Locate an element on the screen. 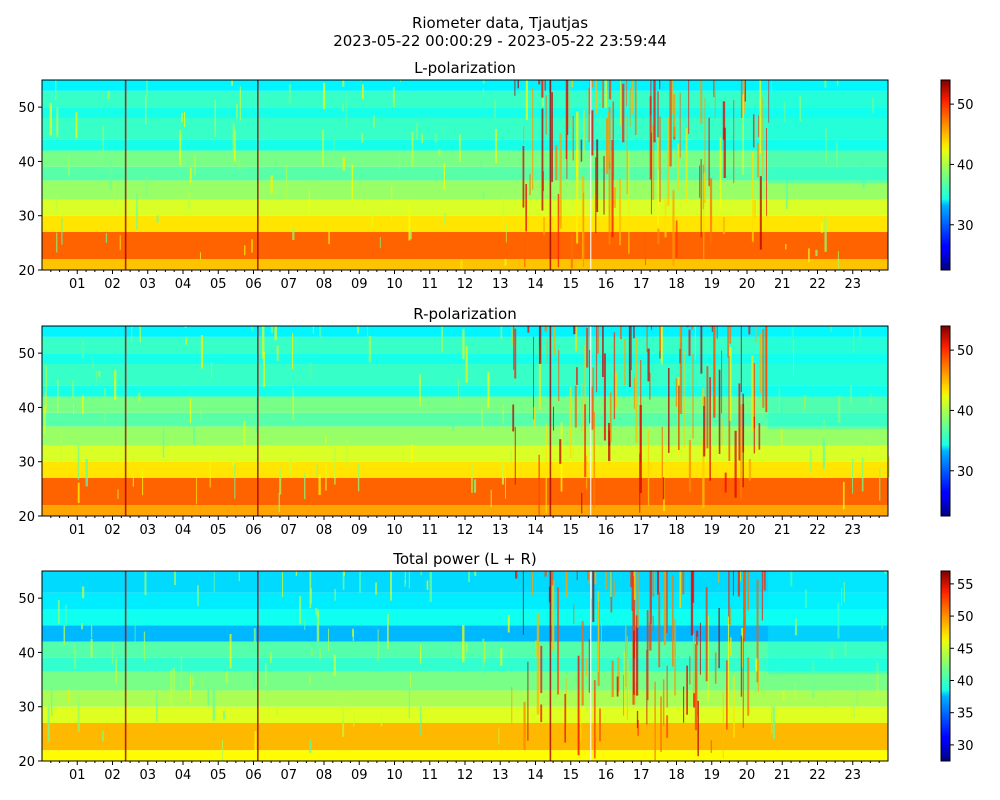 This screenshot has width=1000, height=800. spike-line is located at coordinates (125, 175).